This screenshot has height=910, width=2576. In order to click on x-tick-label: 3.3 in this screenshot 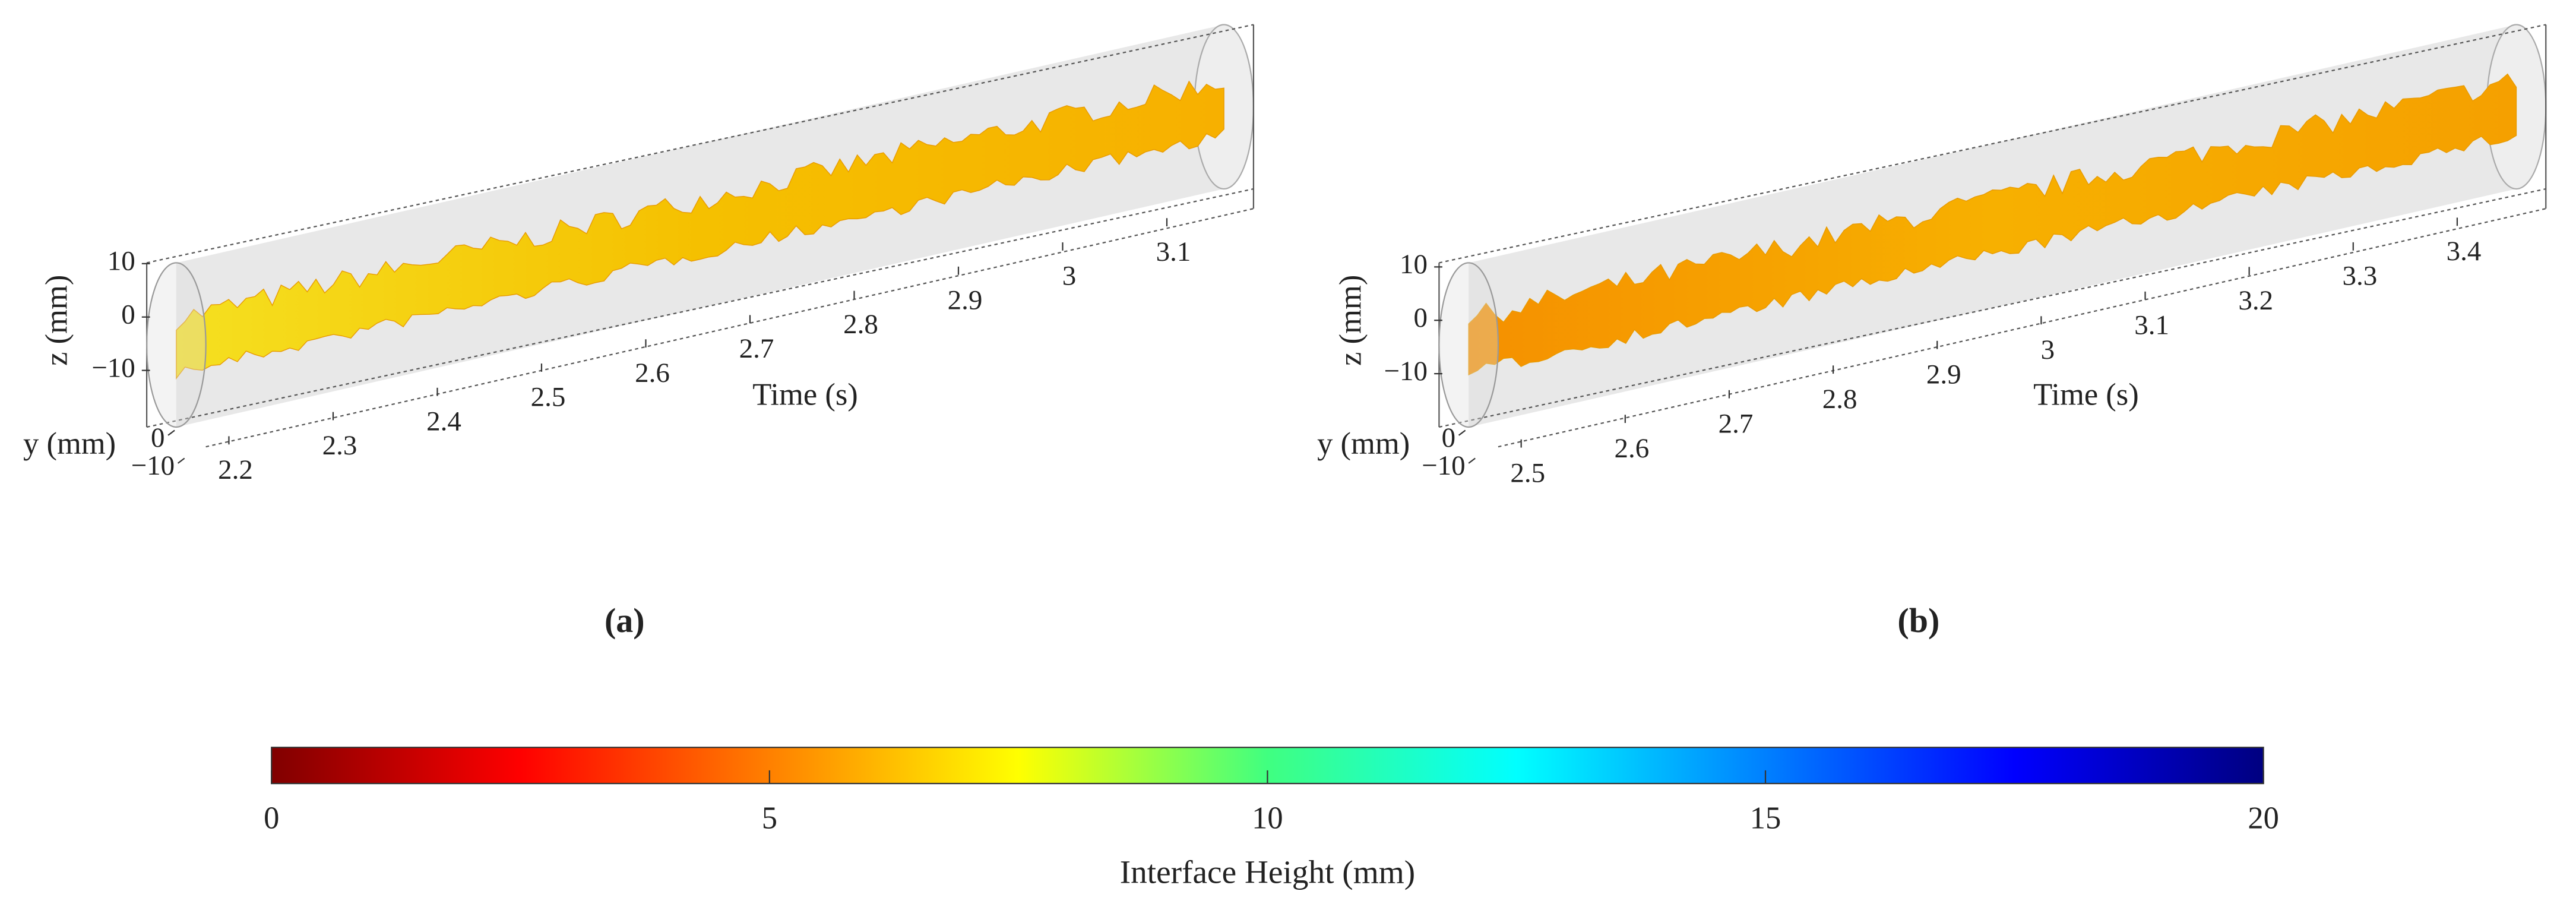, I will do `click(2359, 276)`.